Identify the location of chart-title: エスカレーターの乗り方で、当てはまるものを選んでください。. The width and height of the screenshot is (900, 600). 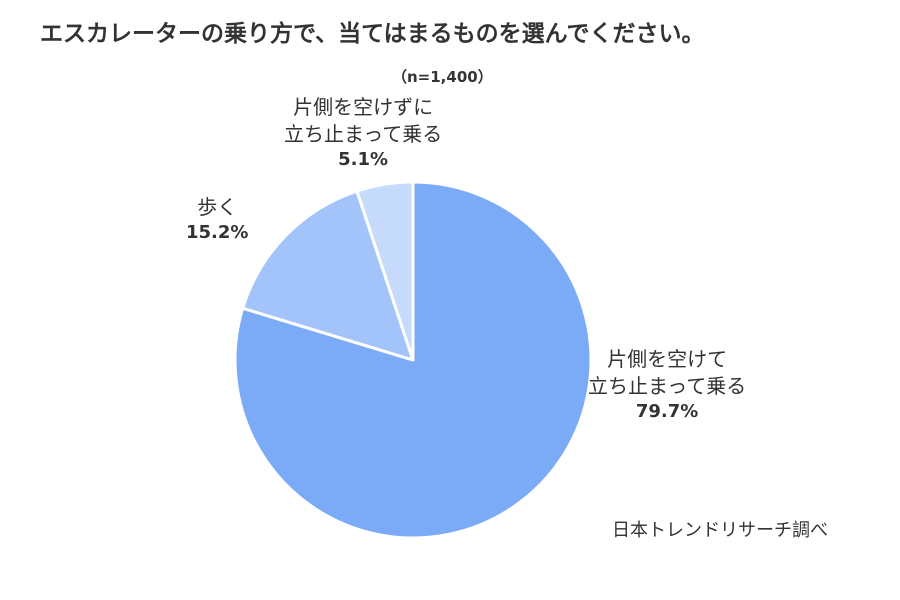
(372, 34).